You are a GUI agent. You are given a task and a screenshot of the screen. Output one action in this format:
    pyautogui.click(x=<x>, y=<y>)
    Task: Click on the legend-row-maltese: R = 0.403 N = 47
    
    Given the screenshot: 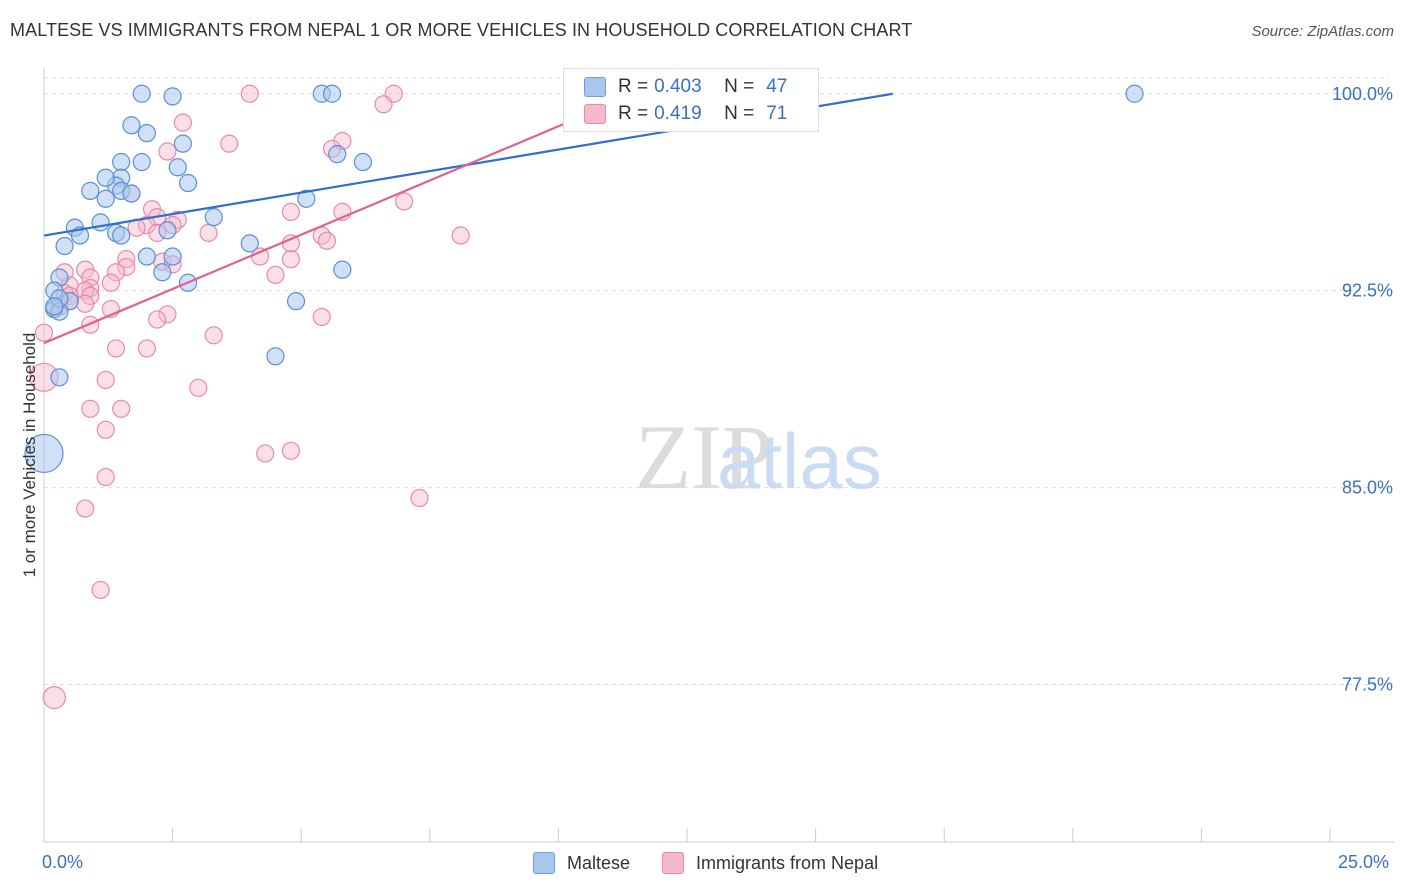 What is the action you would take?
    pyautogui.click(x=685, y=87)
    